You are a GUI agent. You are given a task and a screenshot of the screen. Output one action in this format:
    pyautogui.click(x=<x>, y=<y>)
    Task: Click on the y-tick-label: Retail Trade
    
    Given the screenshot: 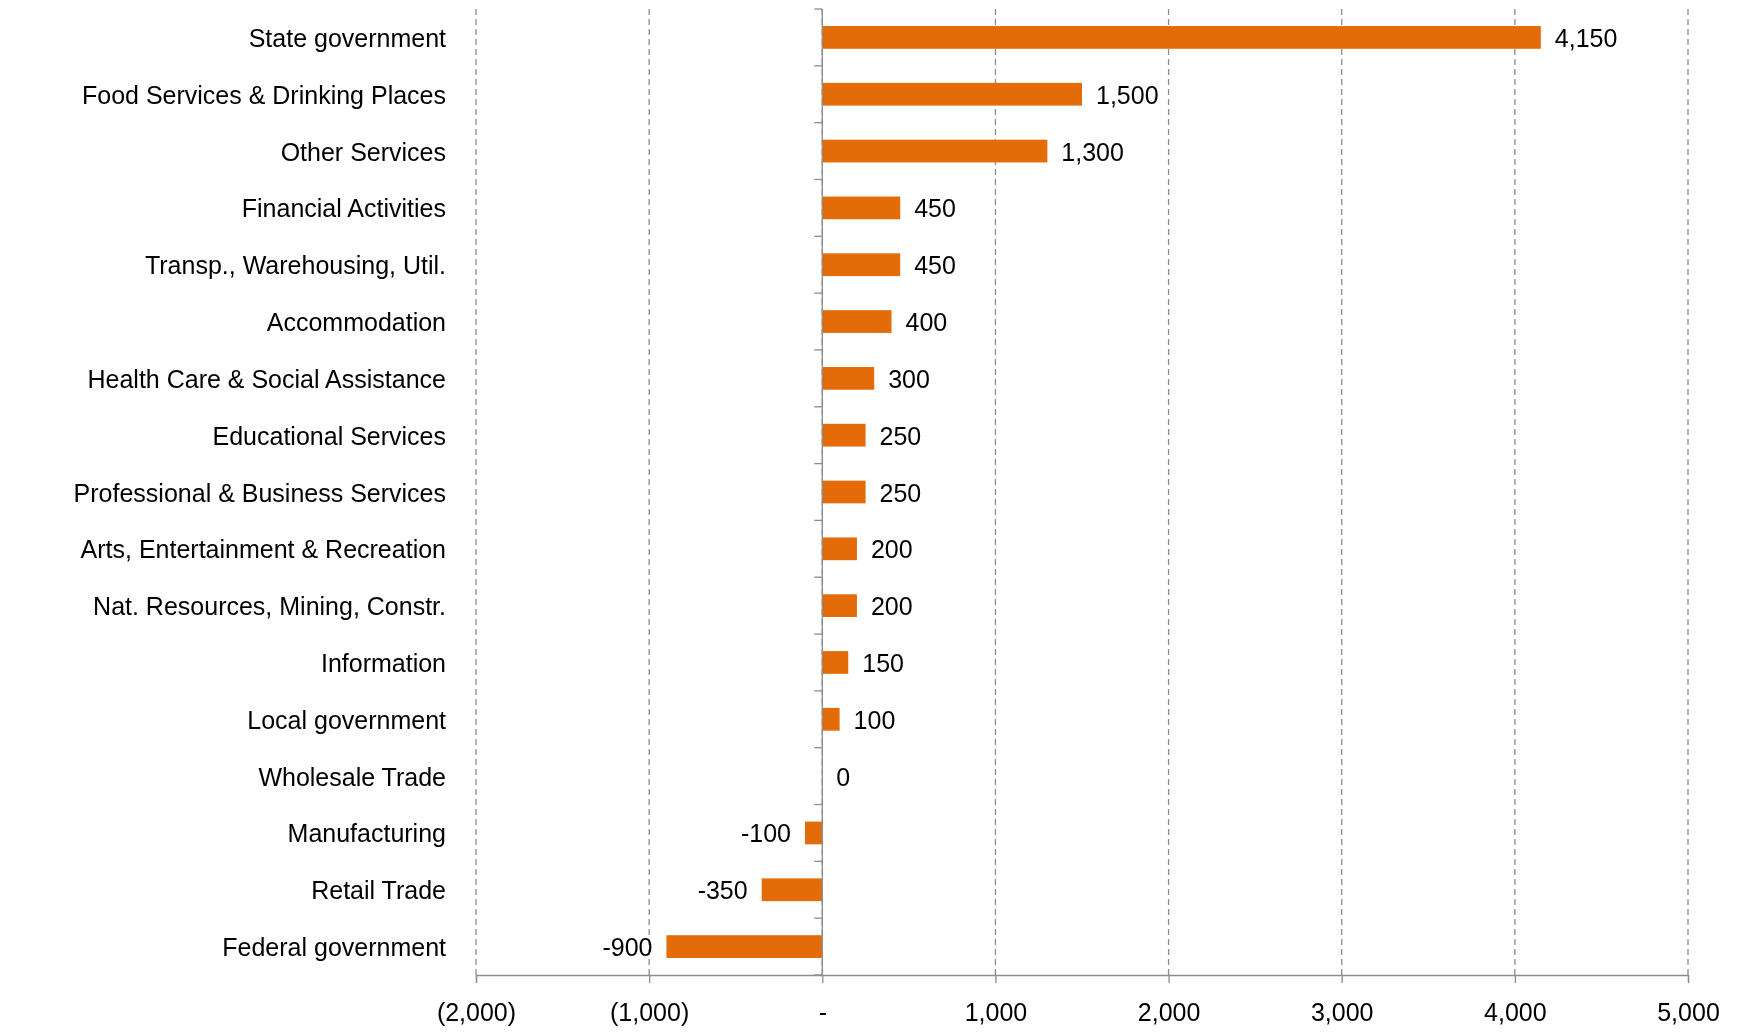 What is the action you would take?
    pyautogui.click(x=378, y=890)
    